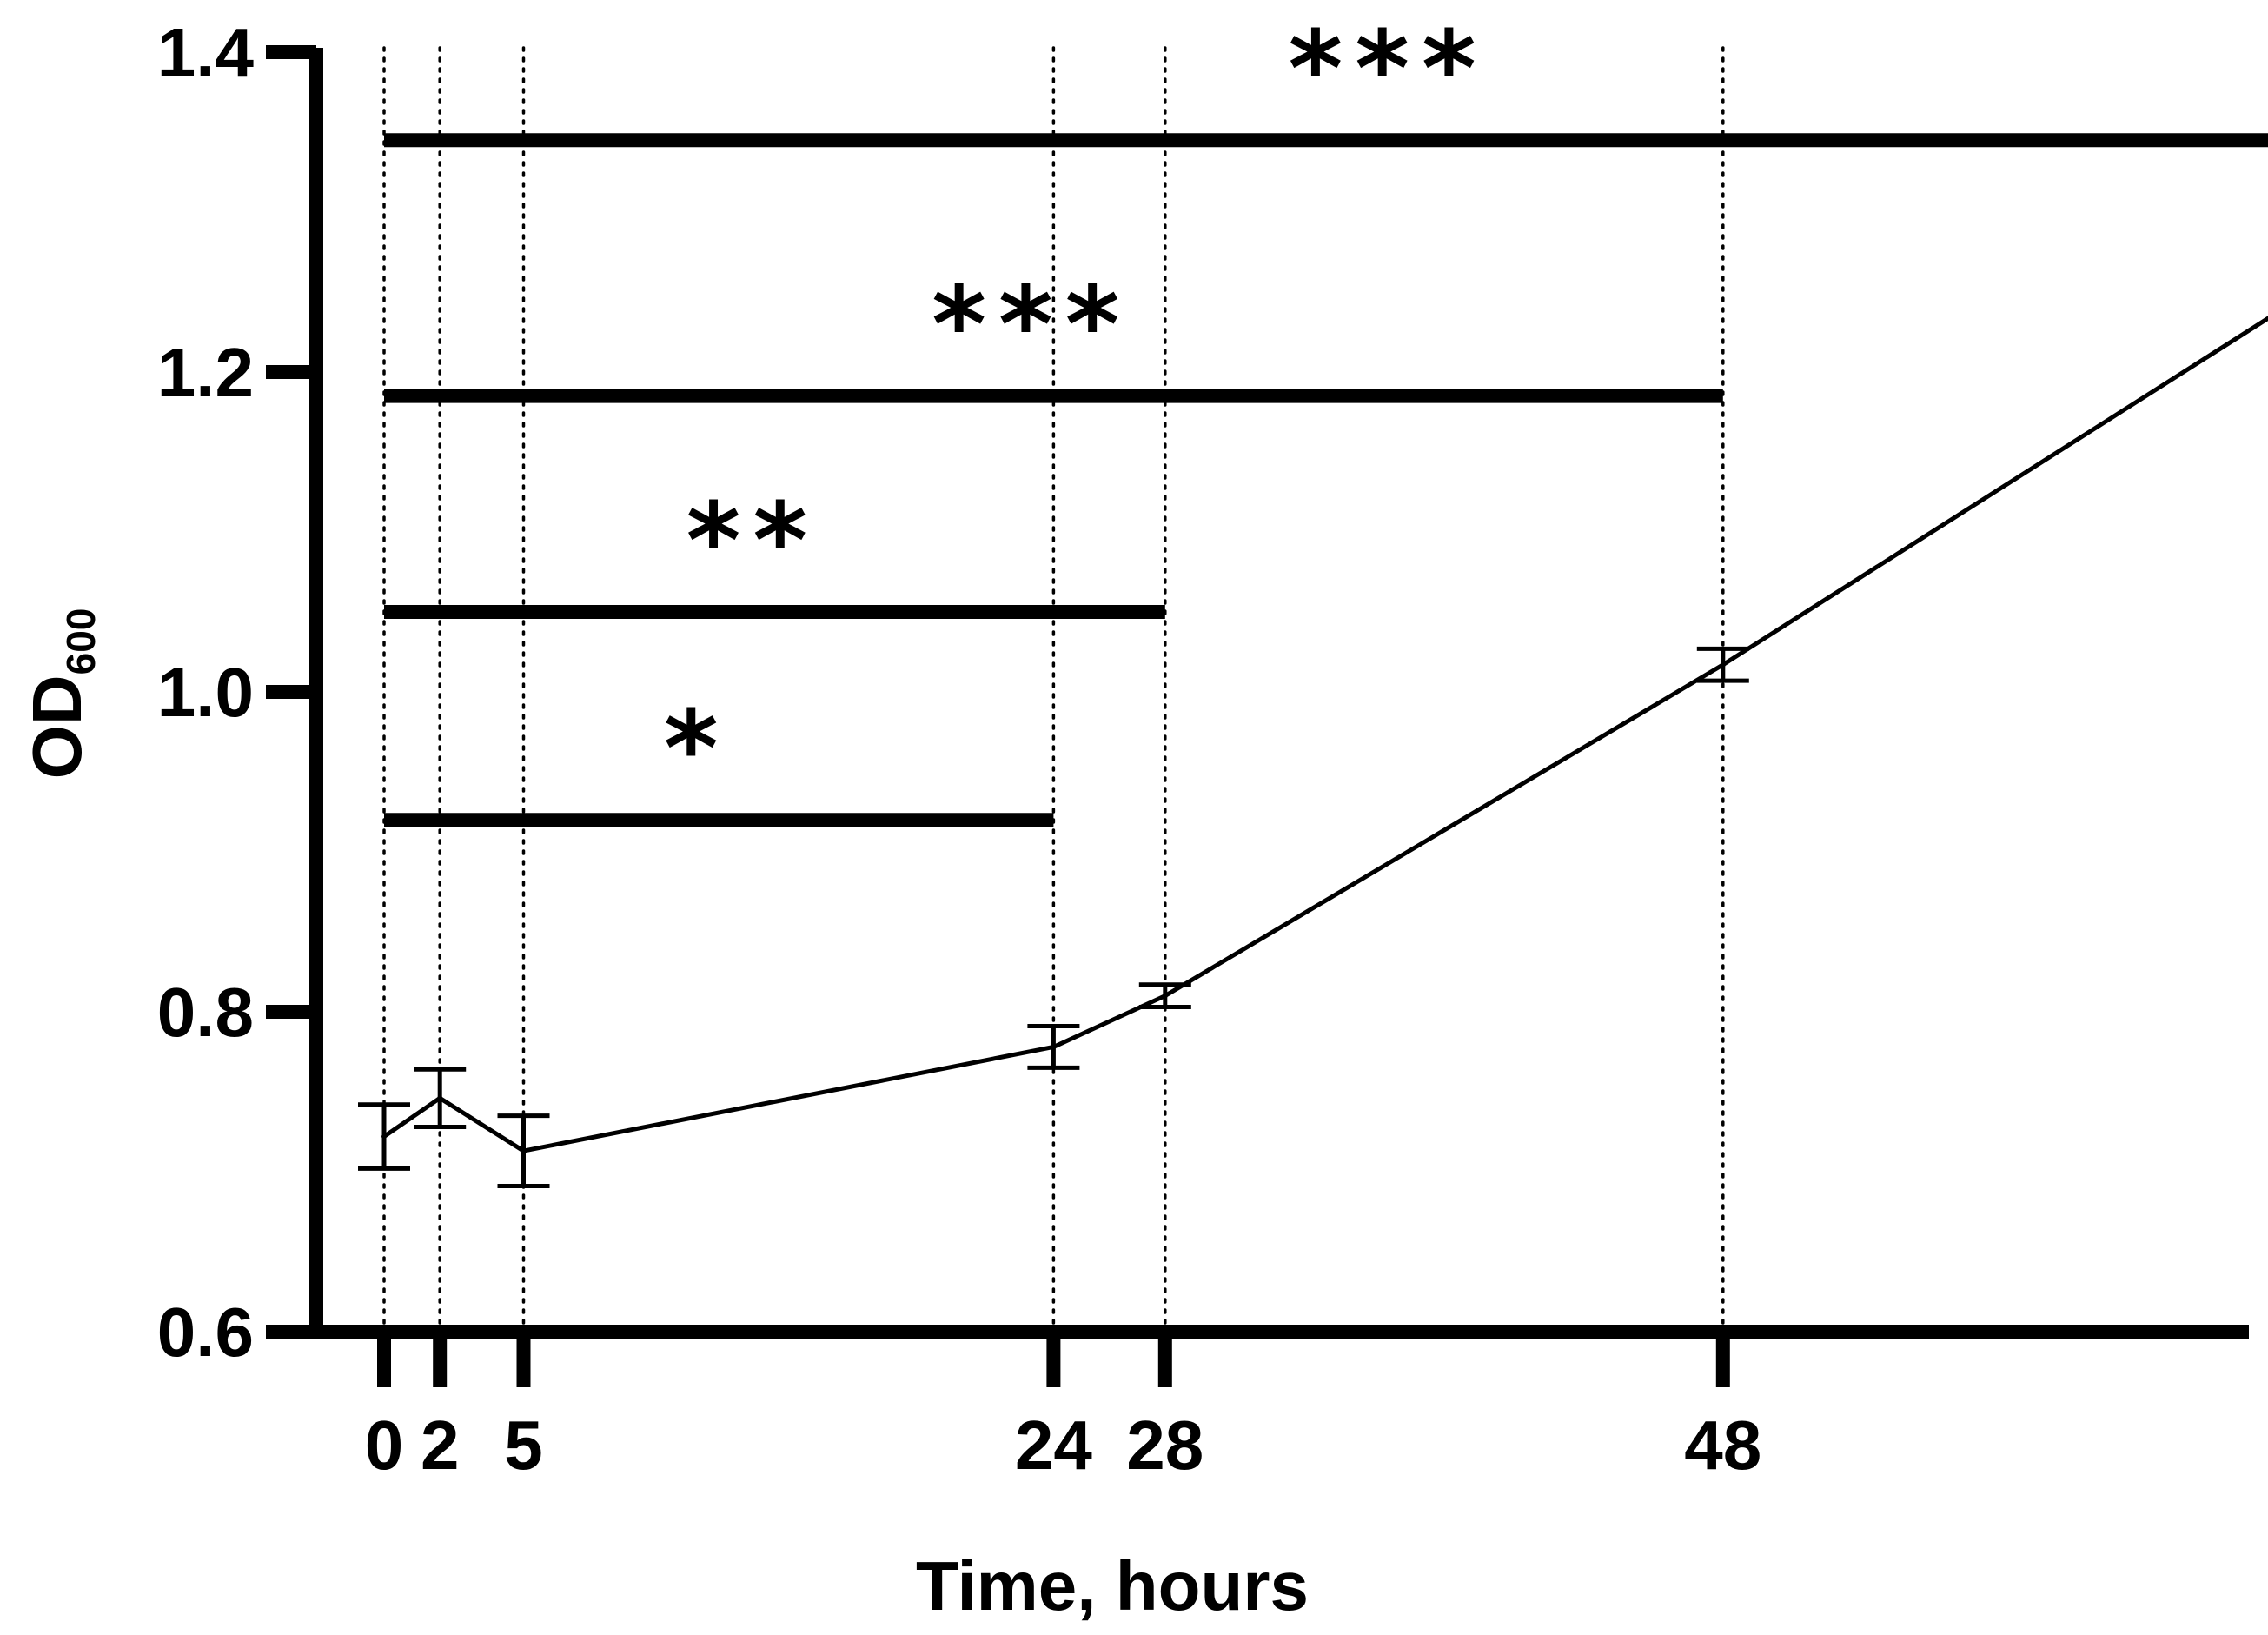 This screenshot has height=1635, width=2268. Describe the element at coordinates (205, 372) in the screenshot. I see `y-tick-label: 1.2` at that location.